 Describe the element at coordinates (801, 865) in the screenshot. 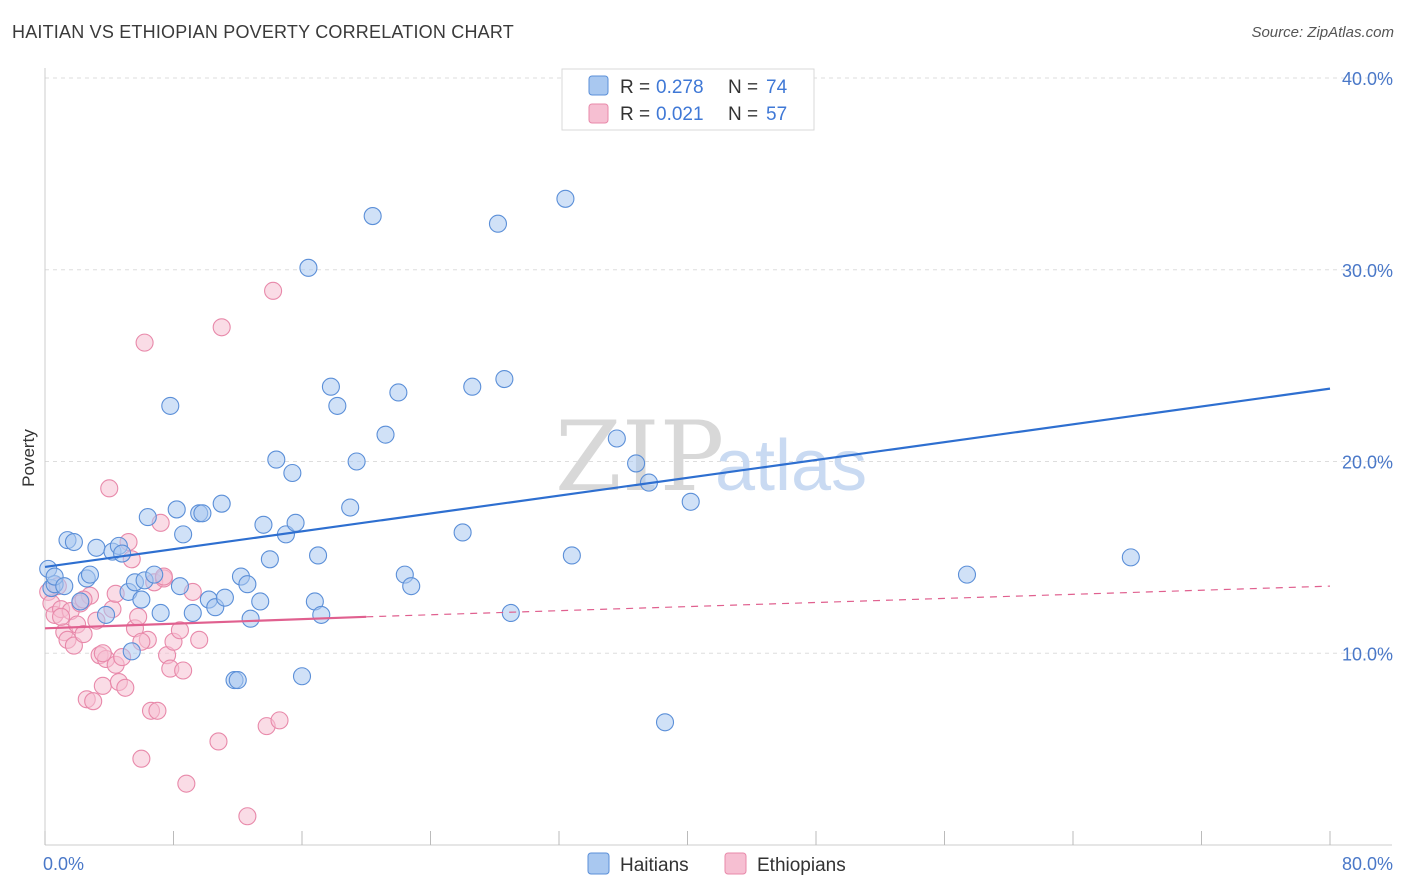

I see `bottom-legend-ethiopians-label: Ethiopians` at that location.